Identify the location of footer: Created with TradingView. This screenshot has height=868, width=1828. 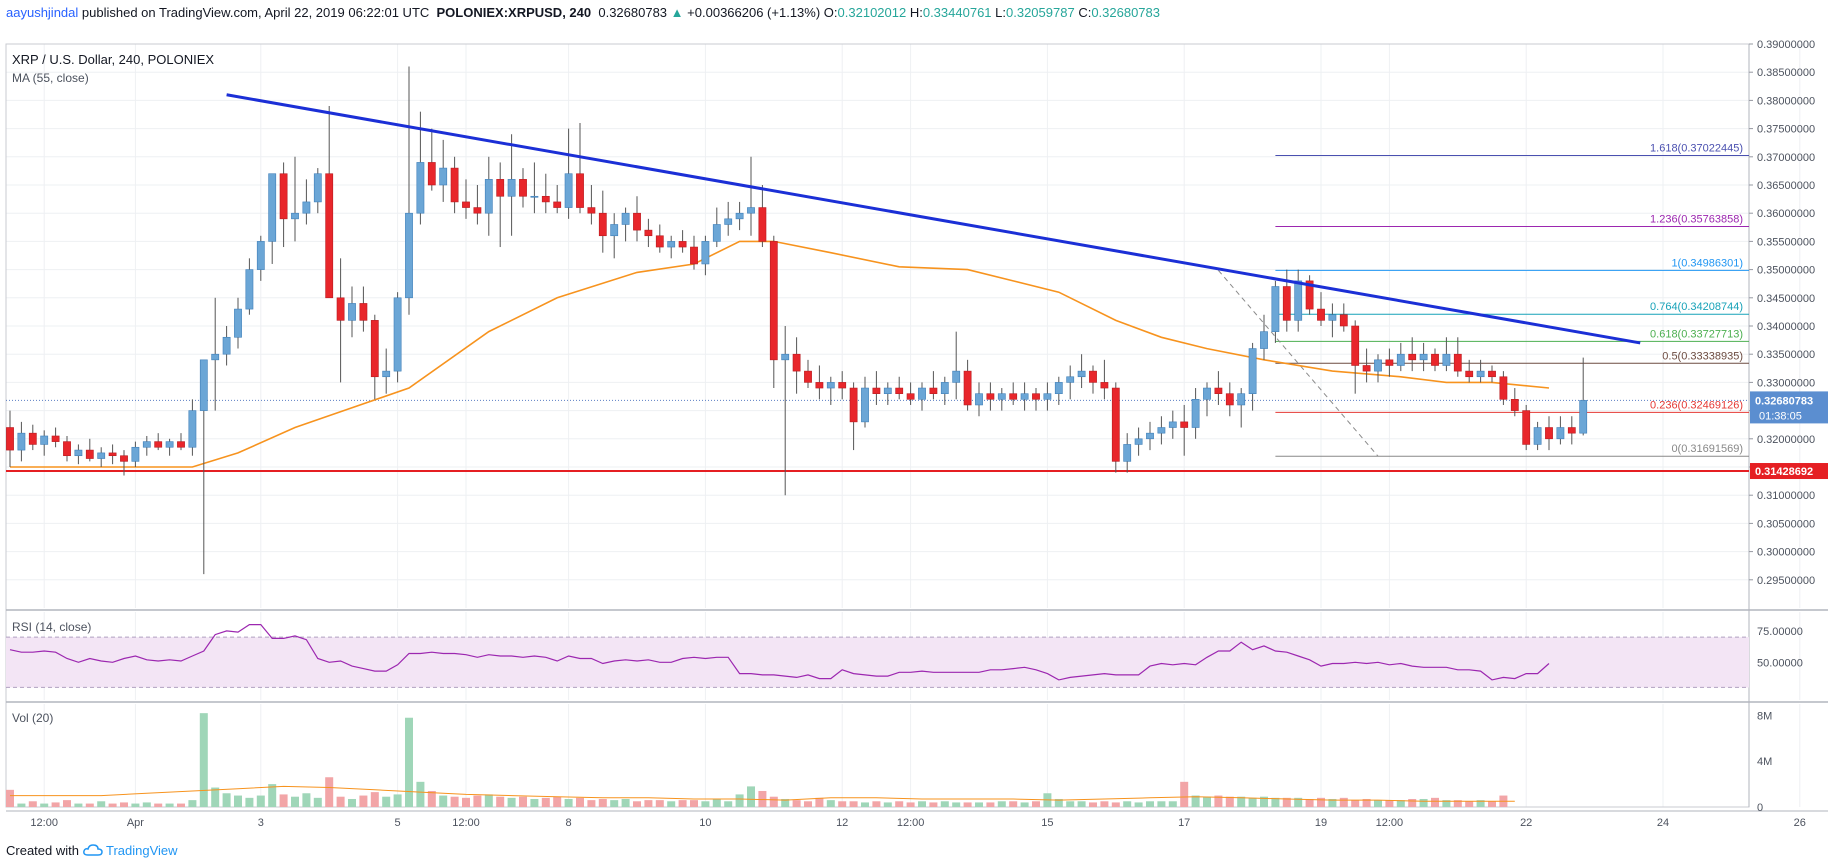
(92, 850).